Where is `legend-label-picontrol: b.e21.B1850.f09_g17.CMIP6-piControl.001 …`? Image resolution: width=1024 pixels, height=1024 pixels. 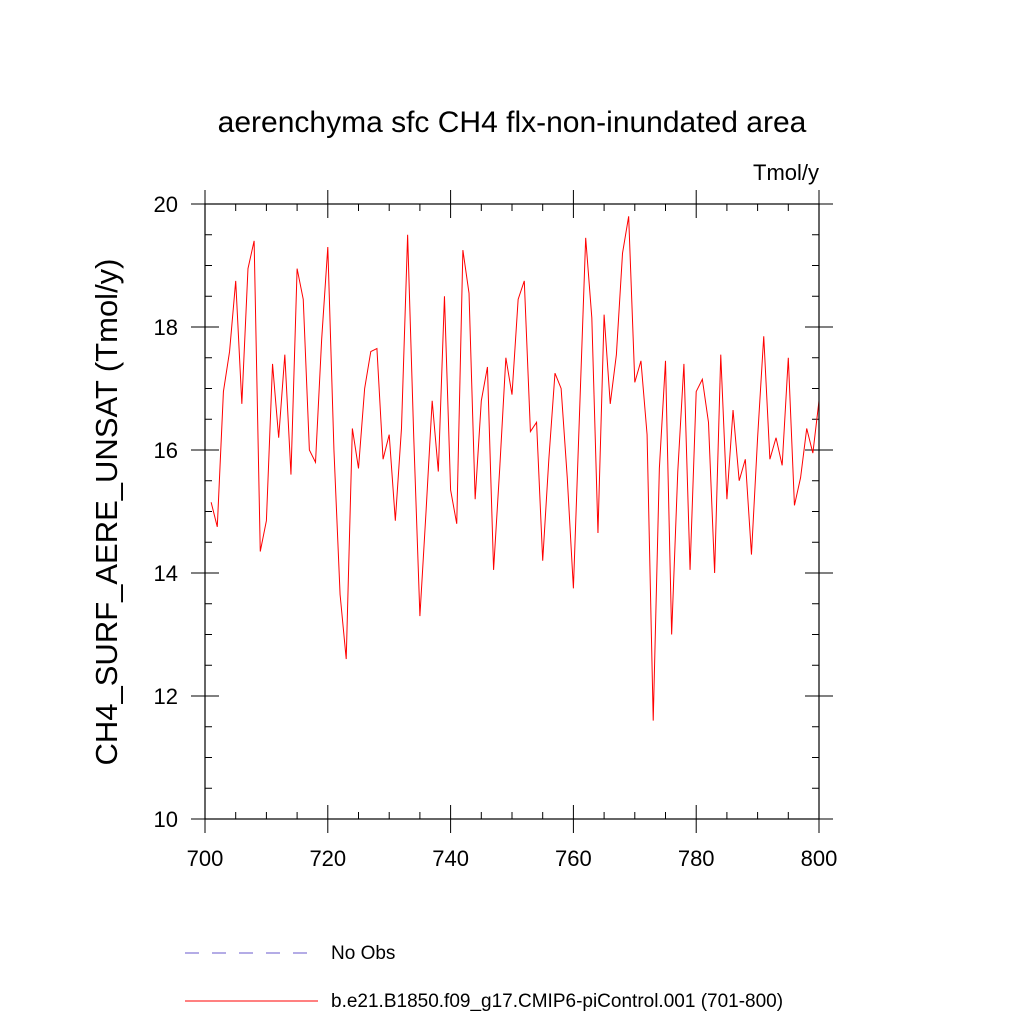 legend-label-picontrol: b.e21.B1850.f09_g17.CMIP6-piControl.001 … is located at coordinates (557, 1001).